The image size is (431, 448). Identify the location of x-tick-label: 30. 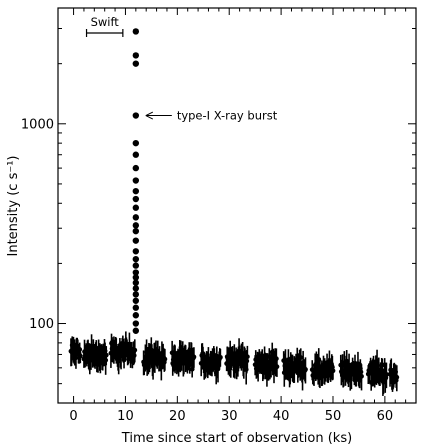
(229, 416).